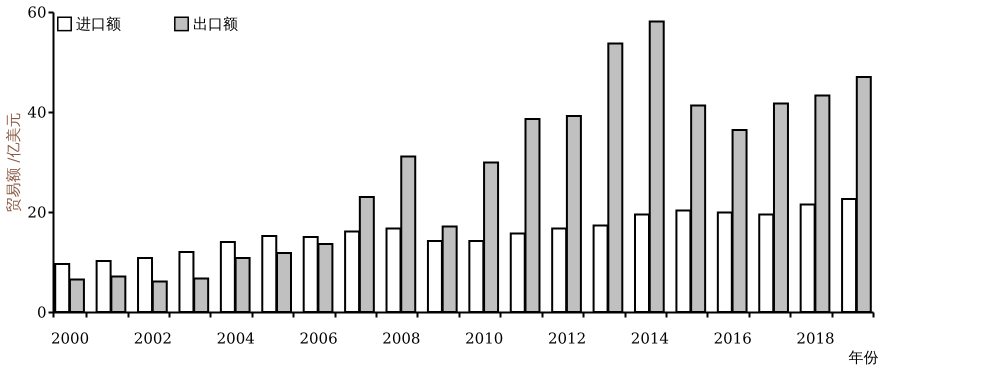 The image size is (1000, 381). I want to click on x-tick-label: 2010, so click(484, 339).